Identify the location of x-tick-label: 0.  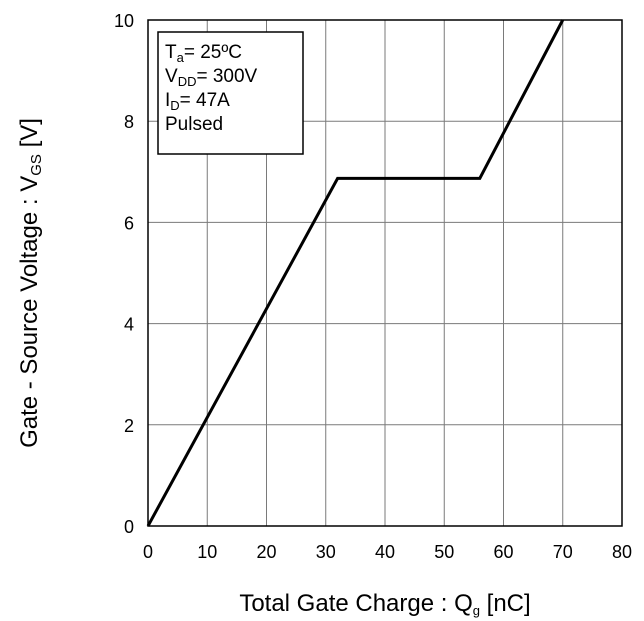
(148, 552).